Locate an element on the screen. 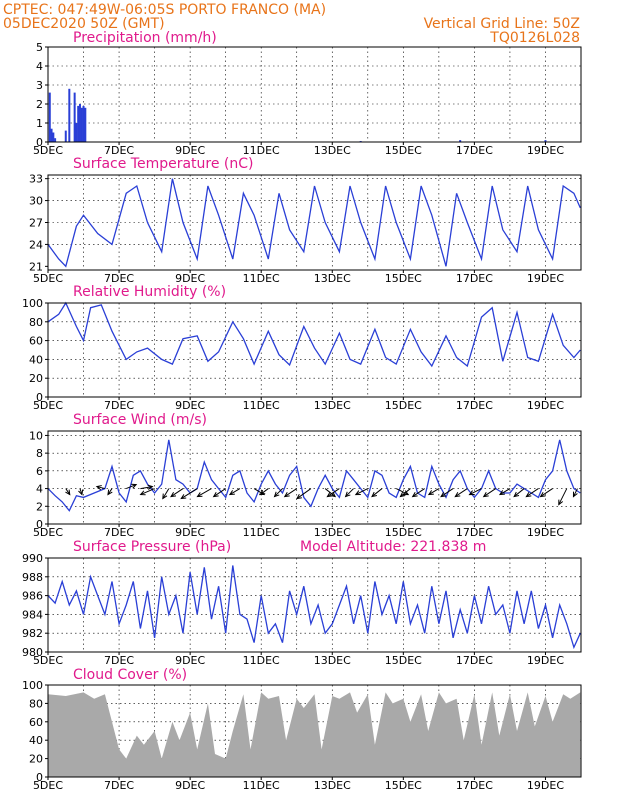  wind-xtick-label: 15DEC is located at coordinates (403, 532).